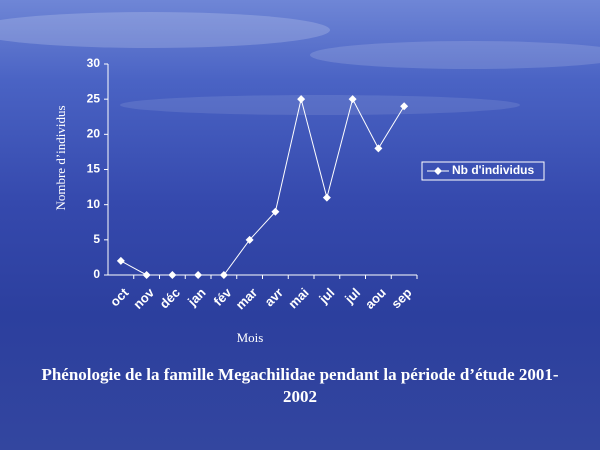  What do you see at coordinates (401, 298) in the screenshot?
I see `x-tick-label: sep` at bounding box center [401, 298].